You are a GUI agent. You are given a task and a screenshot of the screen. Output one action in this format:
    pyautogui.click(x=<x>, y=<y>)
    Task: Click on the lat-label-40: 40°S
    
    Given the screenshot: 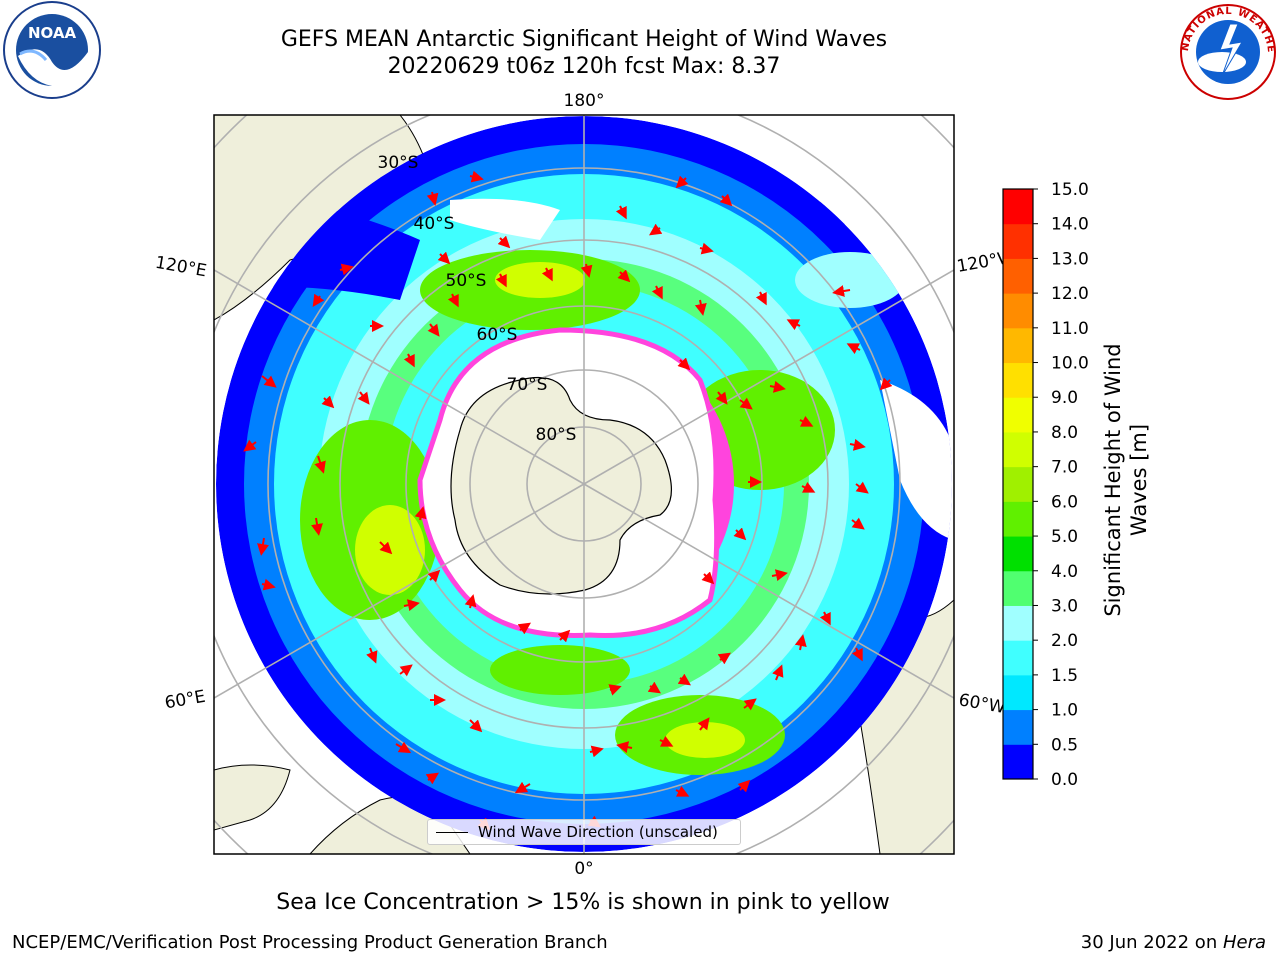 What is the action you would take?
    pyautogui.click(x=434, y=224)
    